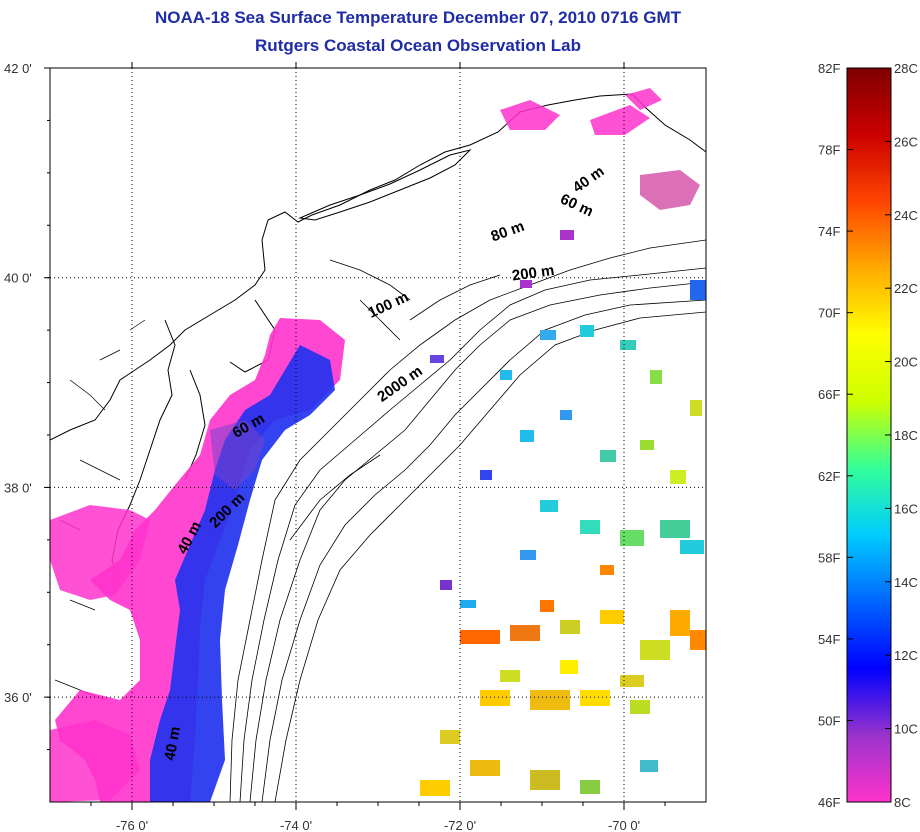  Describe the element at coordinates (829, 802) in the screenshot. I see `colorbar-fahrenheit-label: 46F` at that location.